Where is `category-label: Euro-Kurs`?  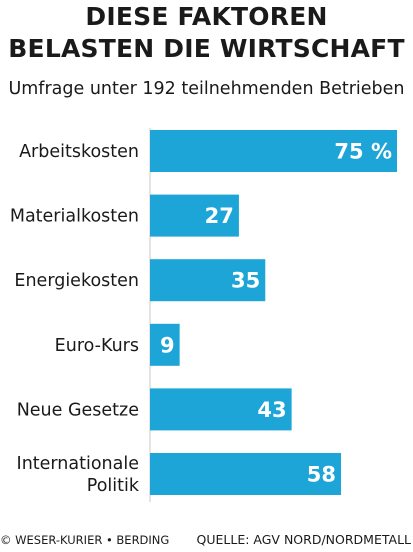
category-label: Euro-Kurs is located at coordinates (97, 346).